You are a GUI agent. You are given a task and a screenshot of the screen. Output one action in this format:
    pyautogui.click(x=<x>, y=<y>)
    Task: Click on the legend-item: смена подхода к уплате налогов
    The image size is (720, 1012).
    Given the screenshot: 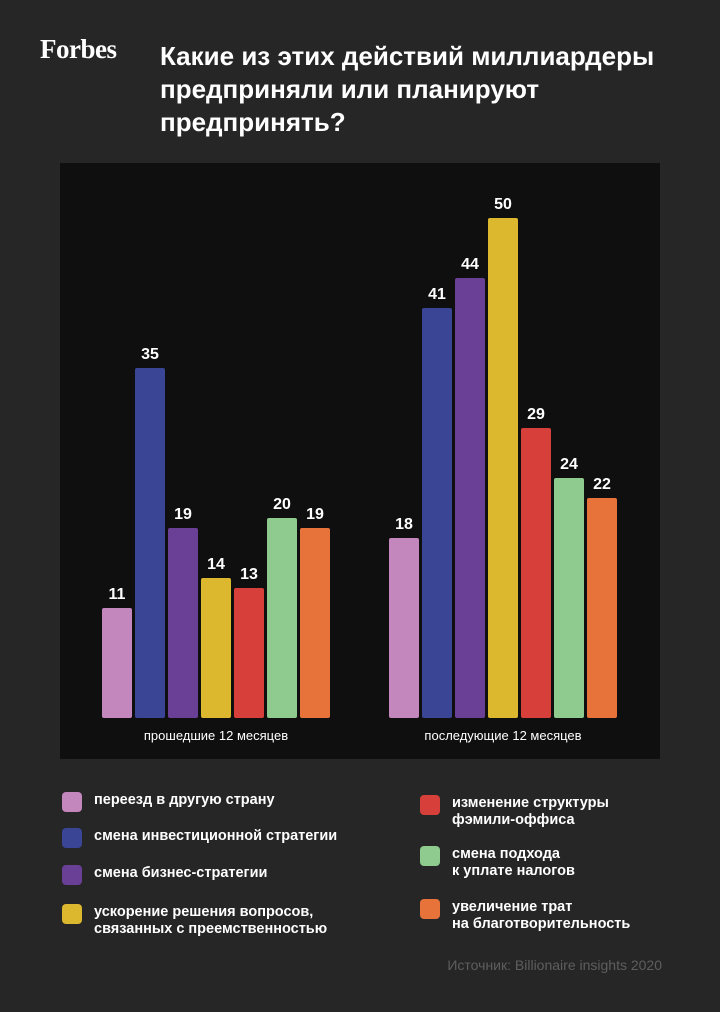 What is the action you would take?
    pyautogui.click(x=497, y=863)
    